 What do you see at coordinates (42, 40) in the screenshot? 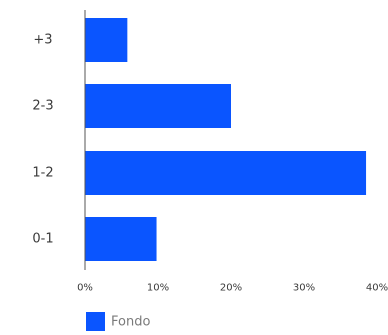
I see `category-label: +3` at bounding box center [42, 40].